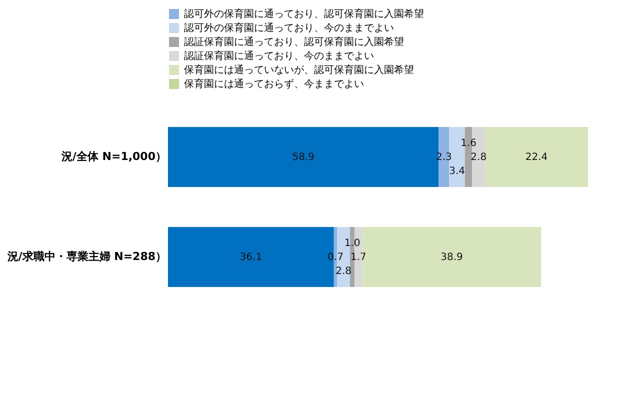  I want to click on data-label: 1.0, so click(352, 243).